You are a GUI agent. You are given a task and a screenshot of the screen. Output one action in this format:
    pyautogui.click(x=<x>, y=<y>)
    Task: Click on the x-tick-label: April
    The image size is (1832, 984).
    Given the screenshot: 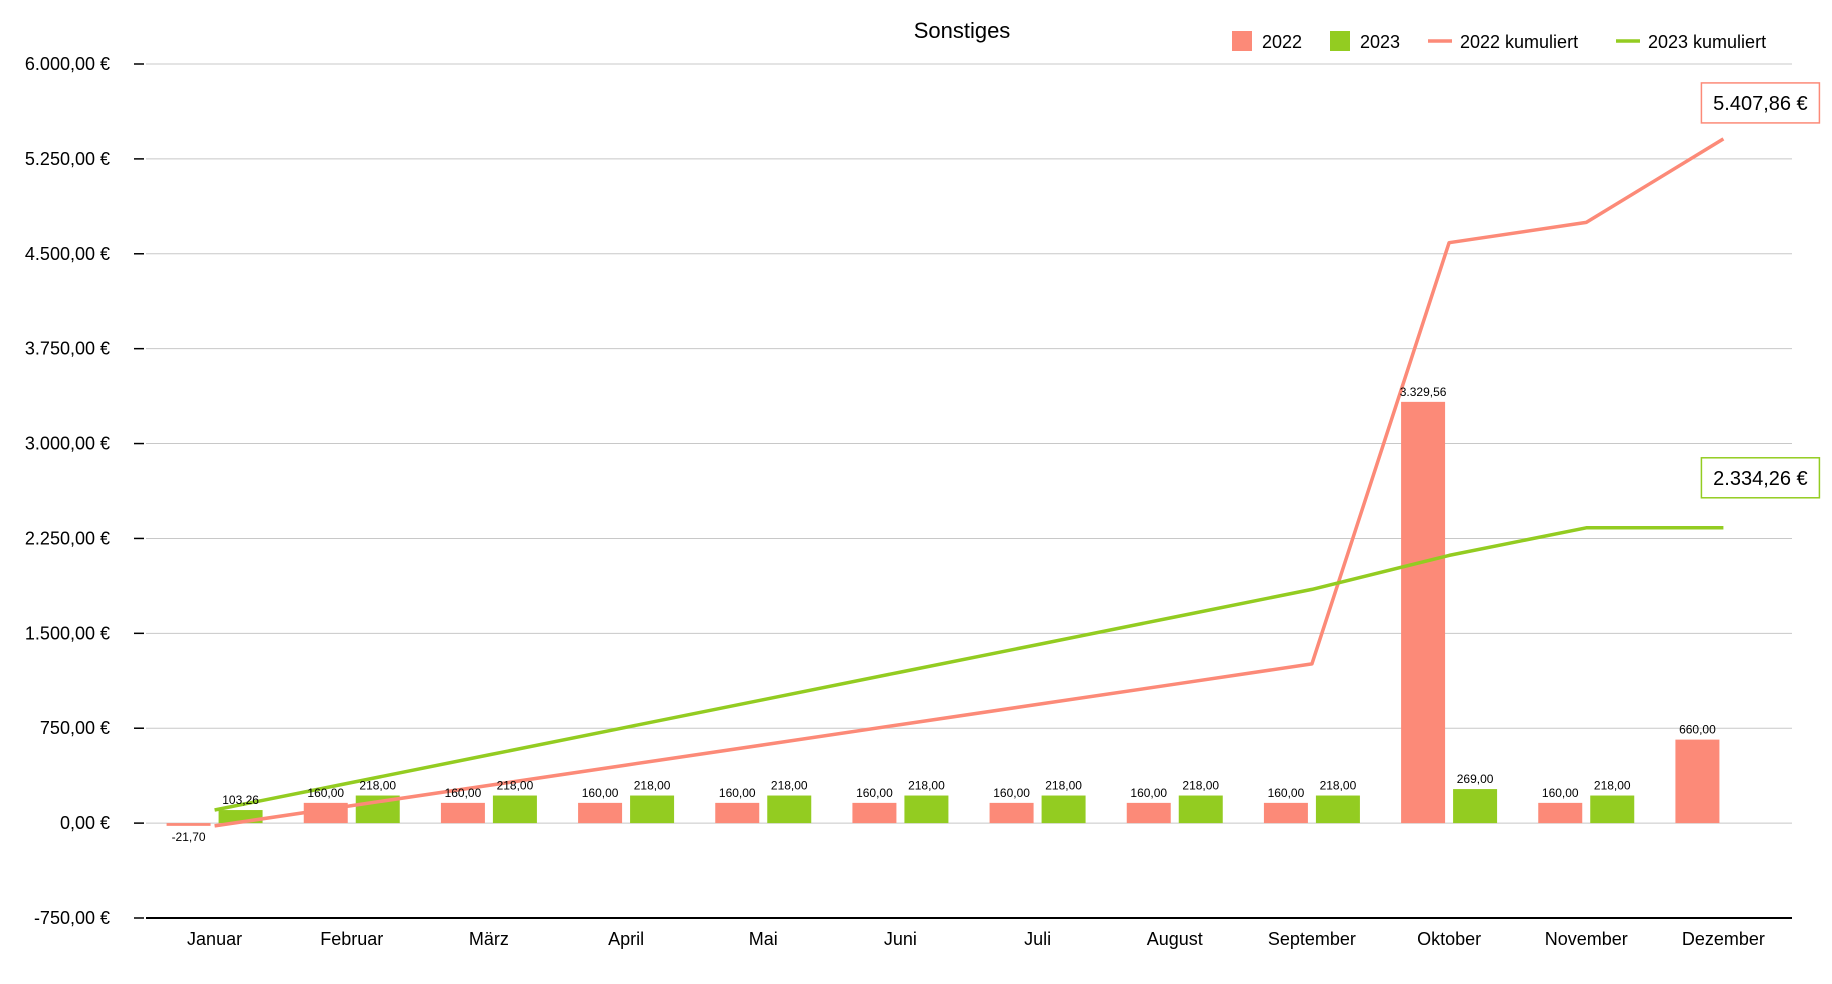 What is the action you would take?
    pyautogui.click(x=626, y=939)
    